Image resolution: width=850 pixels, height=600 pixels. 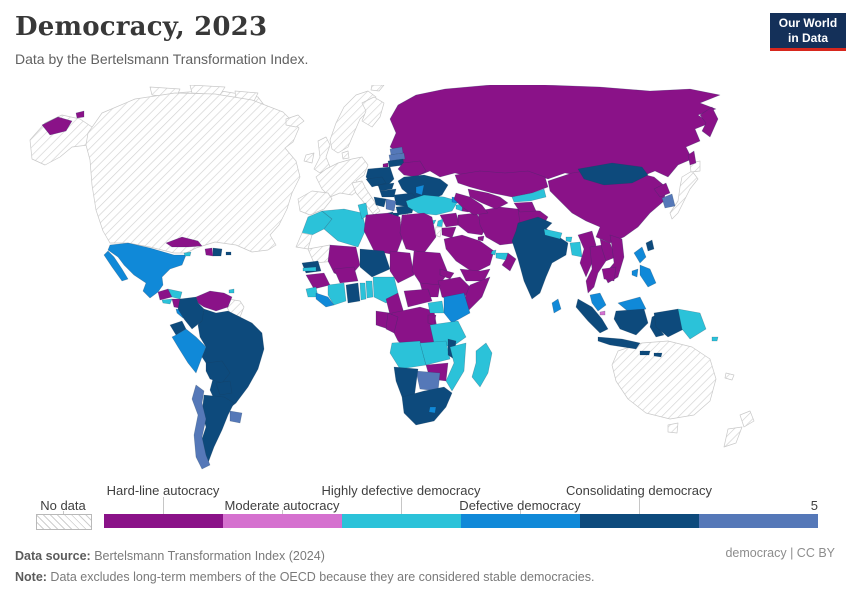 I want to click on map-region-tanzania, so click(x=448, y=334).